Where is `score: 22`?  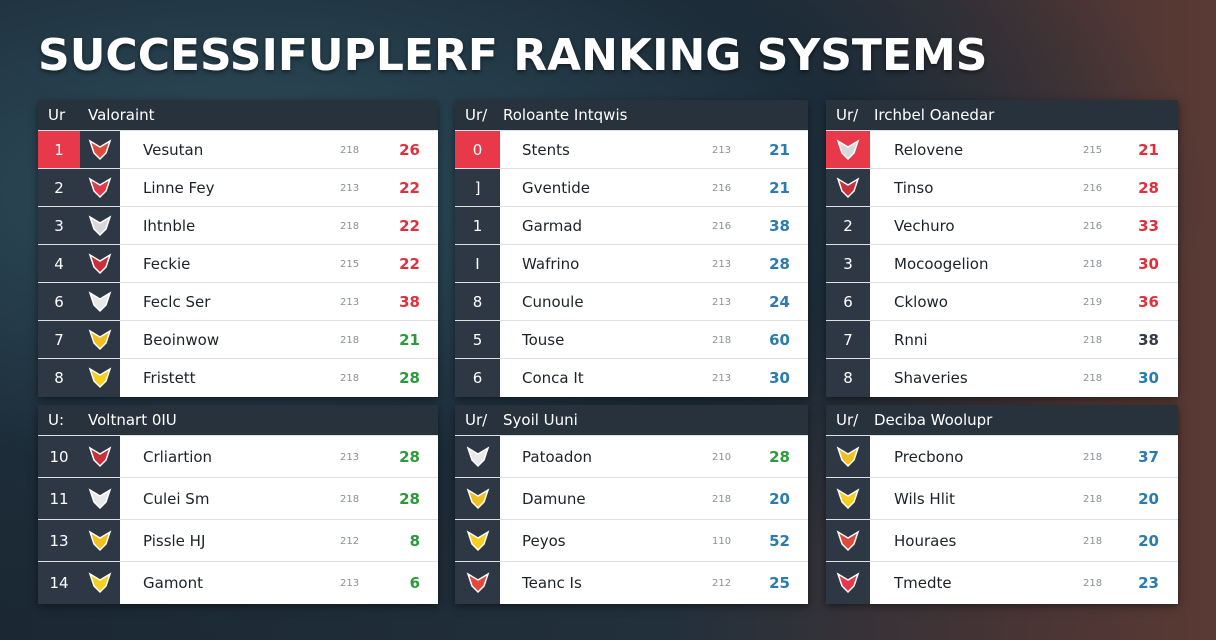
score: 22 is located at coordinates (409, 264).